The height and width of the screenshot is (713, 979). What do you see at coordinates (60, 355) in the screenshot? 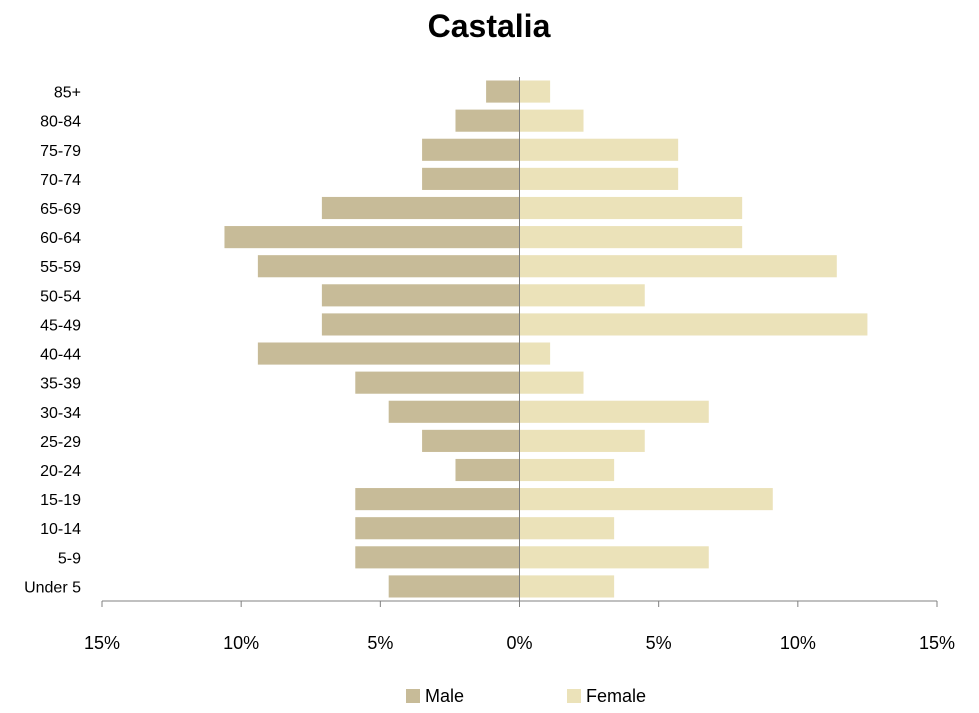
I see `category-label: 40-44` at bounding box center [60, 355].